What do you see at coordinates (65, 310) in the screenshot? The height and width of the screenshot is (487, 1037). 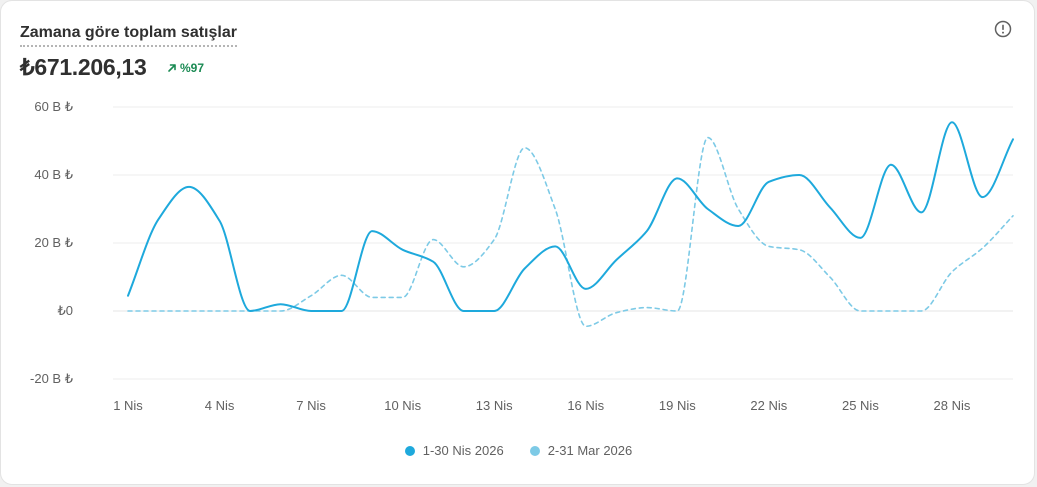 I see `y-tick-label: ₺0` at bounding box center [65, 310].